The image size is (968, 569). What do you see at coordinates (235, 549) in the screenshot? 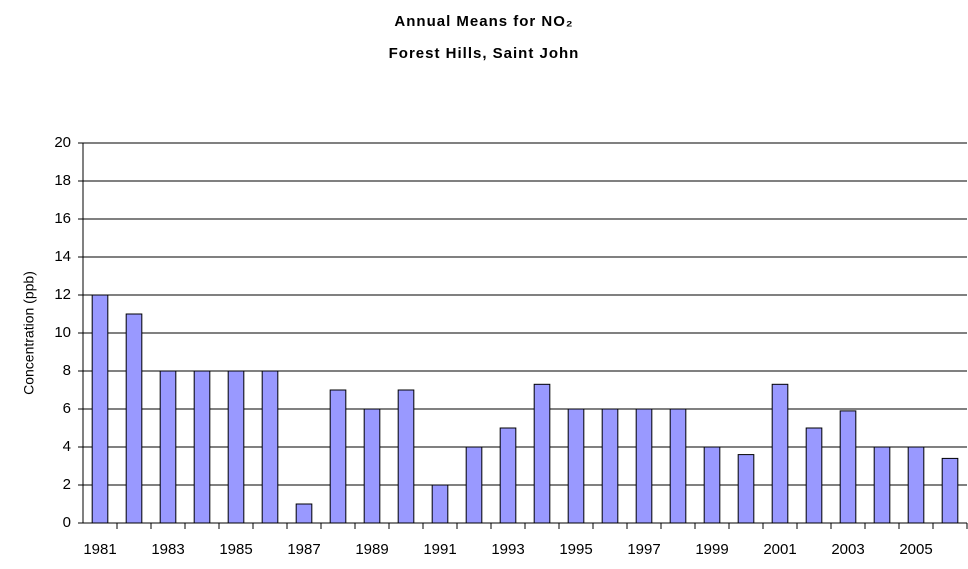
I see `x-tick-label: 1985` at bounding box center [235, 549].